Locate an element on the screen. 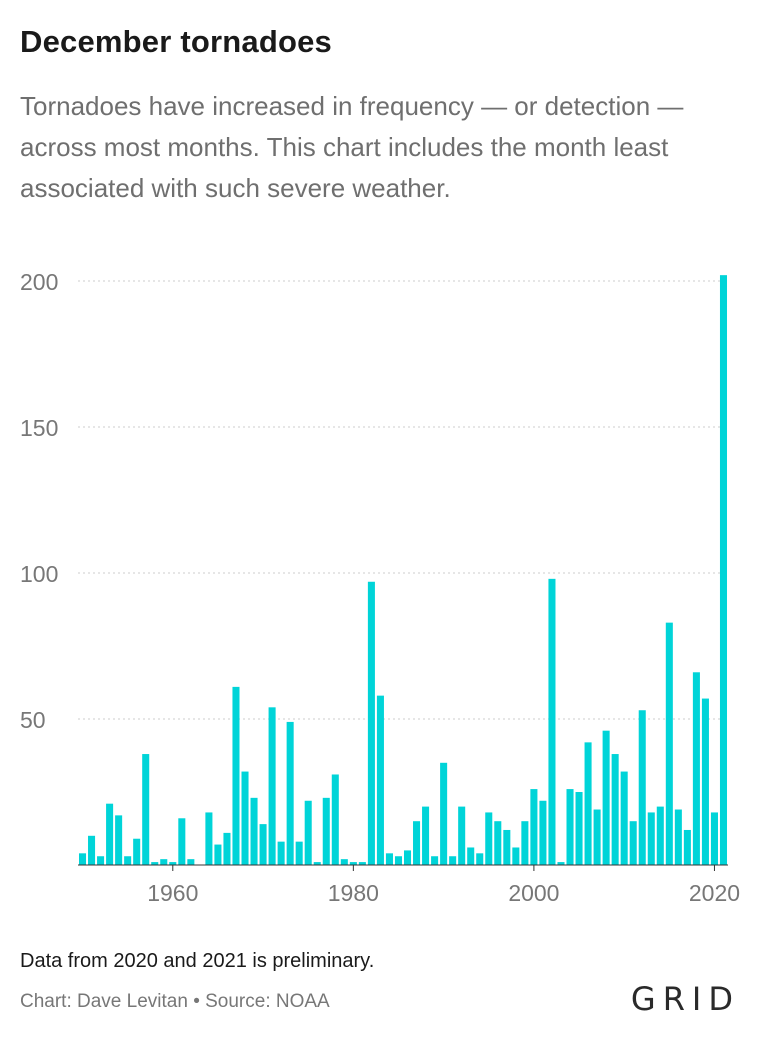  bar-1981 is located at coordinates (362, 863).